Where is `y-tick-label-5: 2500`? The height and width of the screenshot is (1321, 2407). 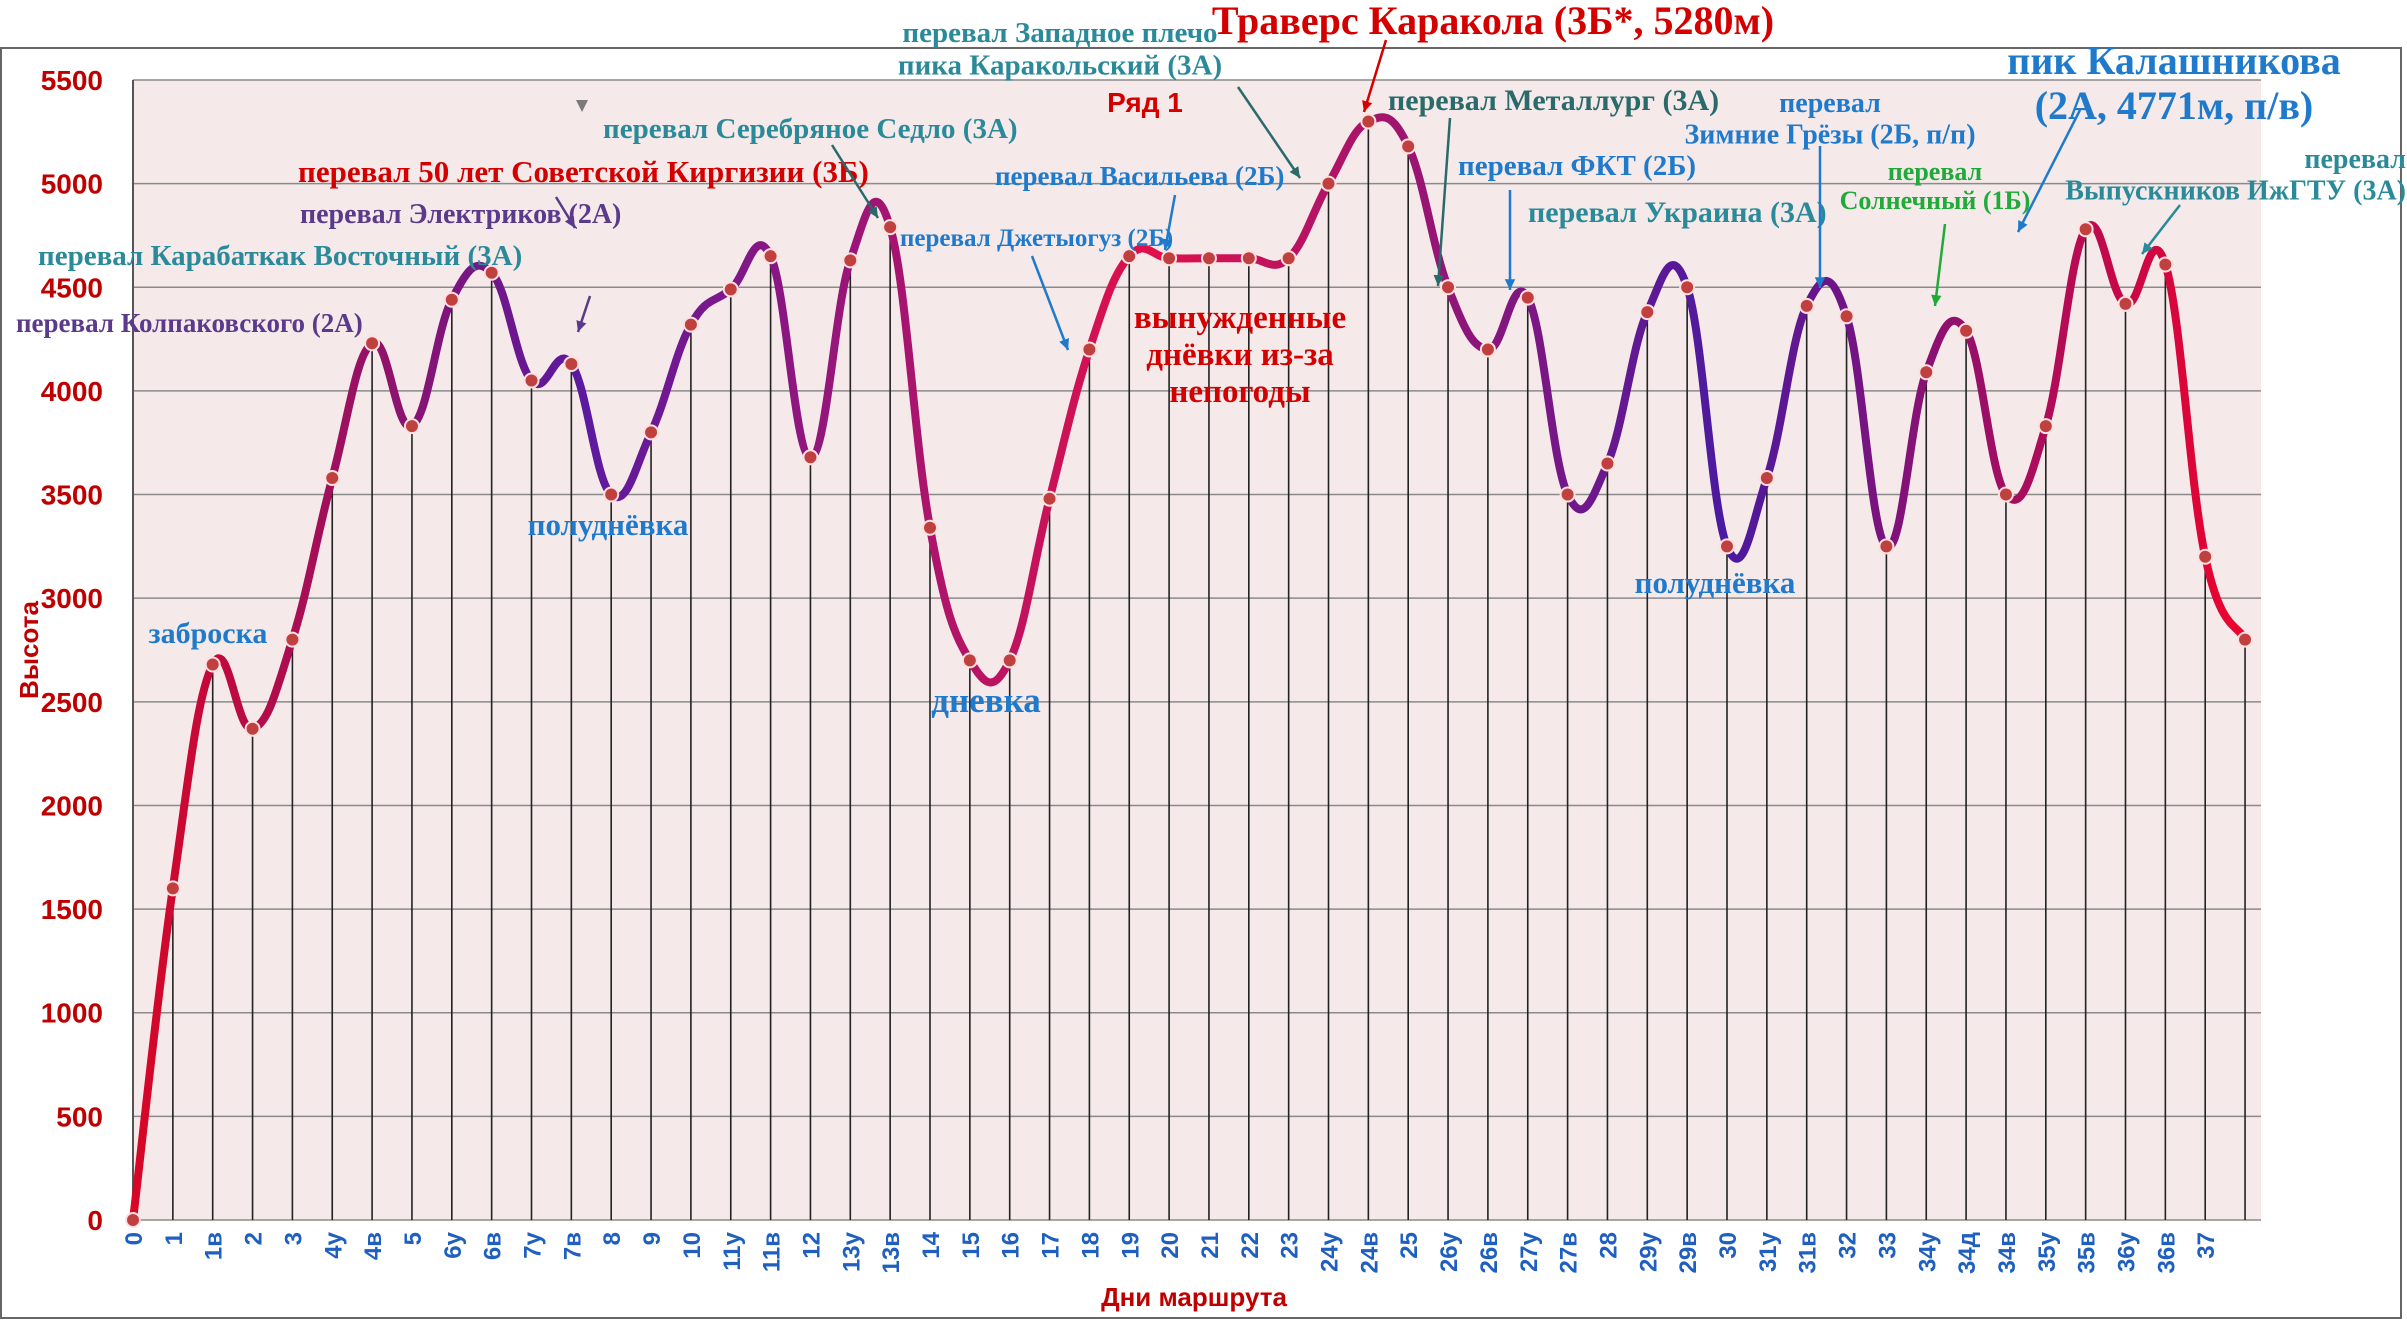
y-tick-label-5: 2500 is located at coordinates (72, 702).